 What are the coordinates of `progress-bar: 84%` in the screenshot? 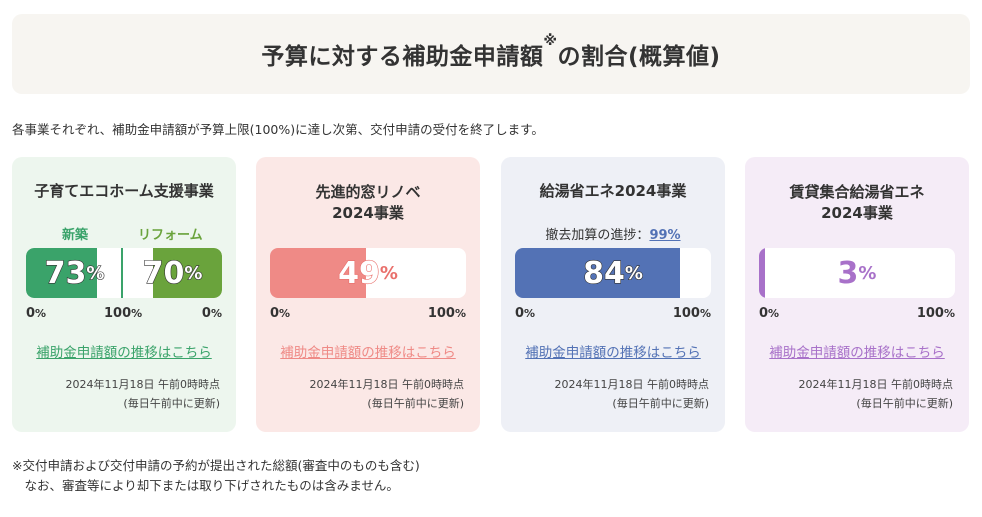 It's located at (613, 273).